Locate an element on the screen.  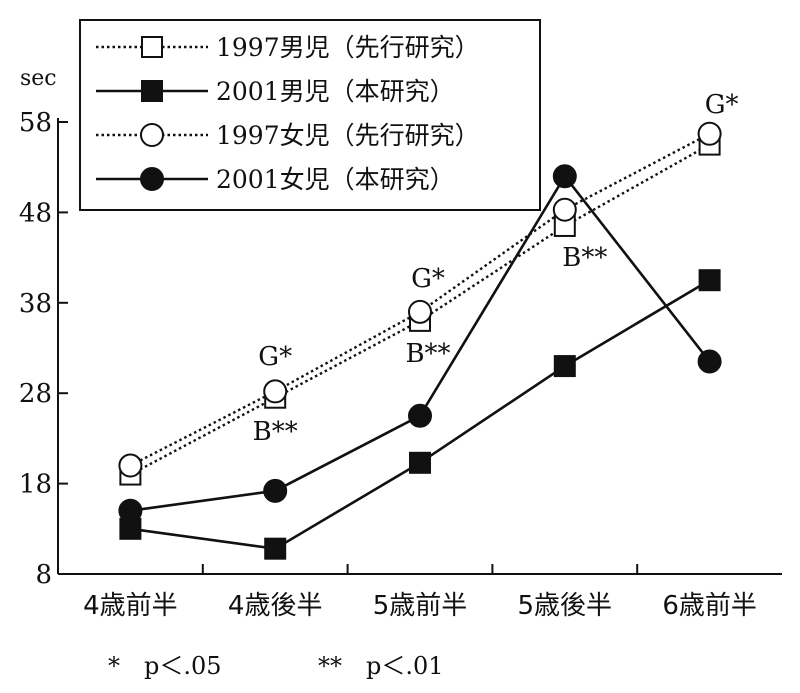
y-axis-label: sec is located at coordinates (38, 78).